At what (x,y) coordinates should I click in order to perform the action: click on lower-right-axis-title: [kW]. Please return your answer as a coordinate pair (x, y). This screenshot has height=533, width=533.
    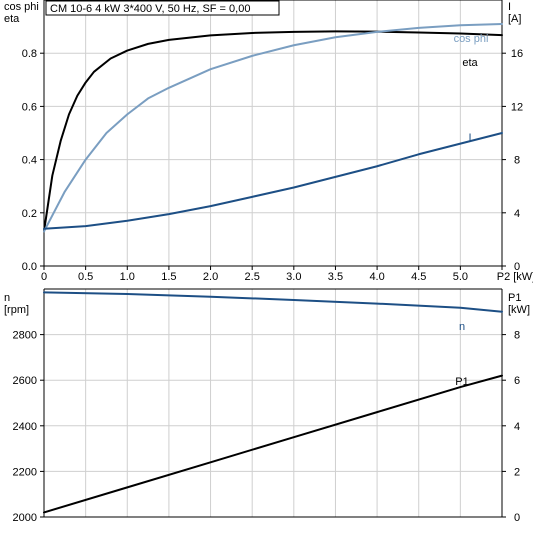
    Looking at the image, I should click on (519, 310).